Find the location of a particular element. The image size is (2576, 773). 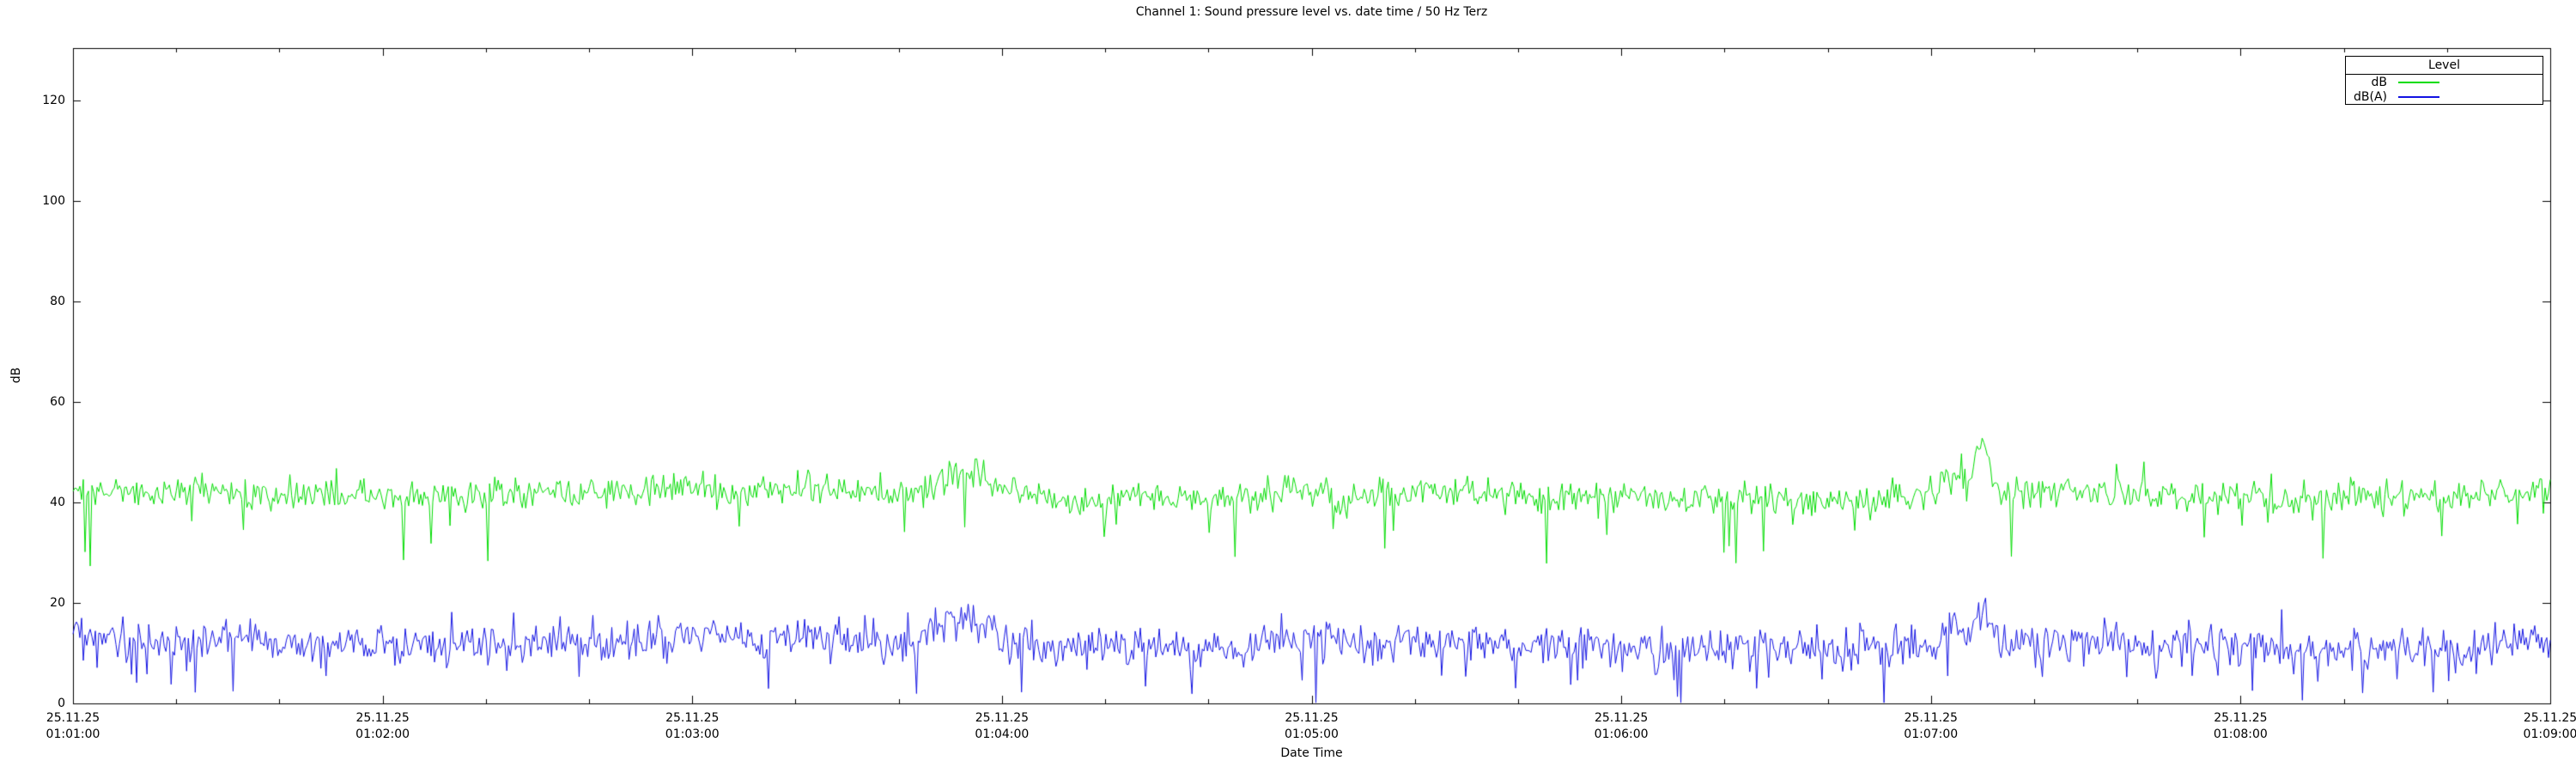

y-tick-label: 0 is located at coordinates (61, 703).